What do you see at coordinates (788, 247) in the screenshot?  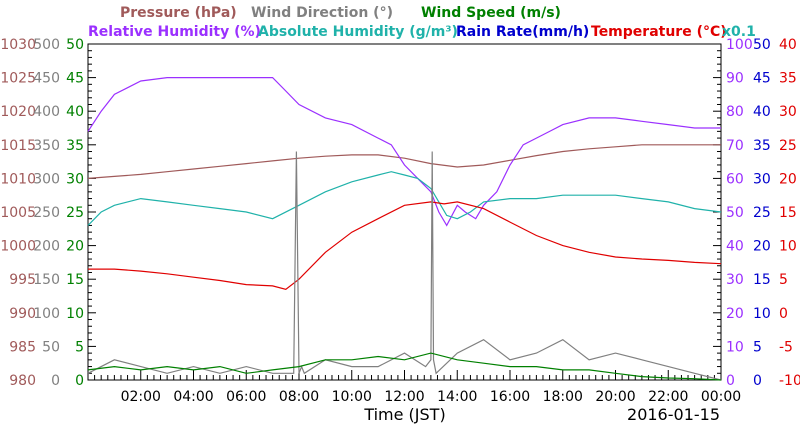 I see `y-tick-temperature: 10` at bounding box center [788, 247].